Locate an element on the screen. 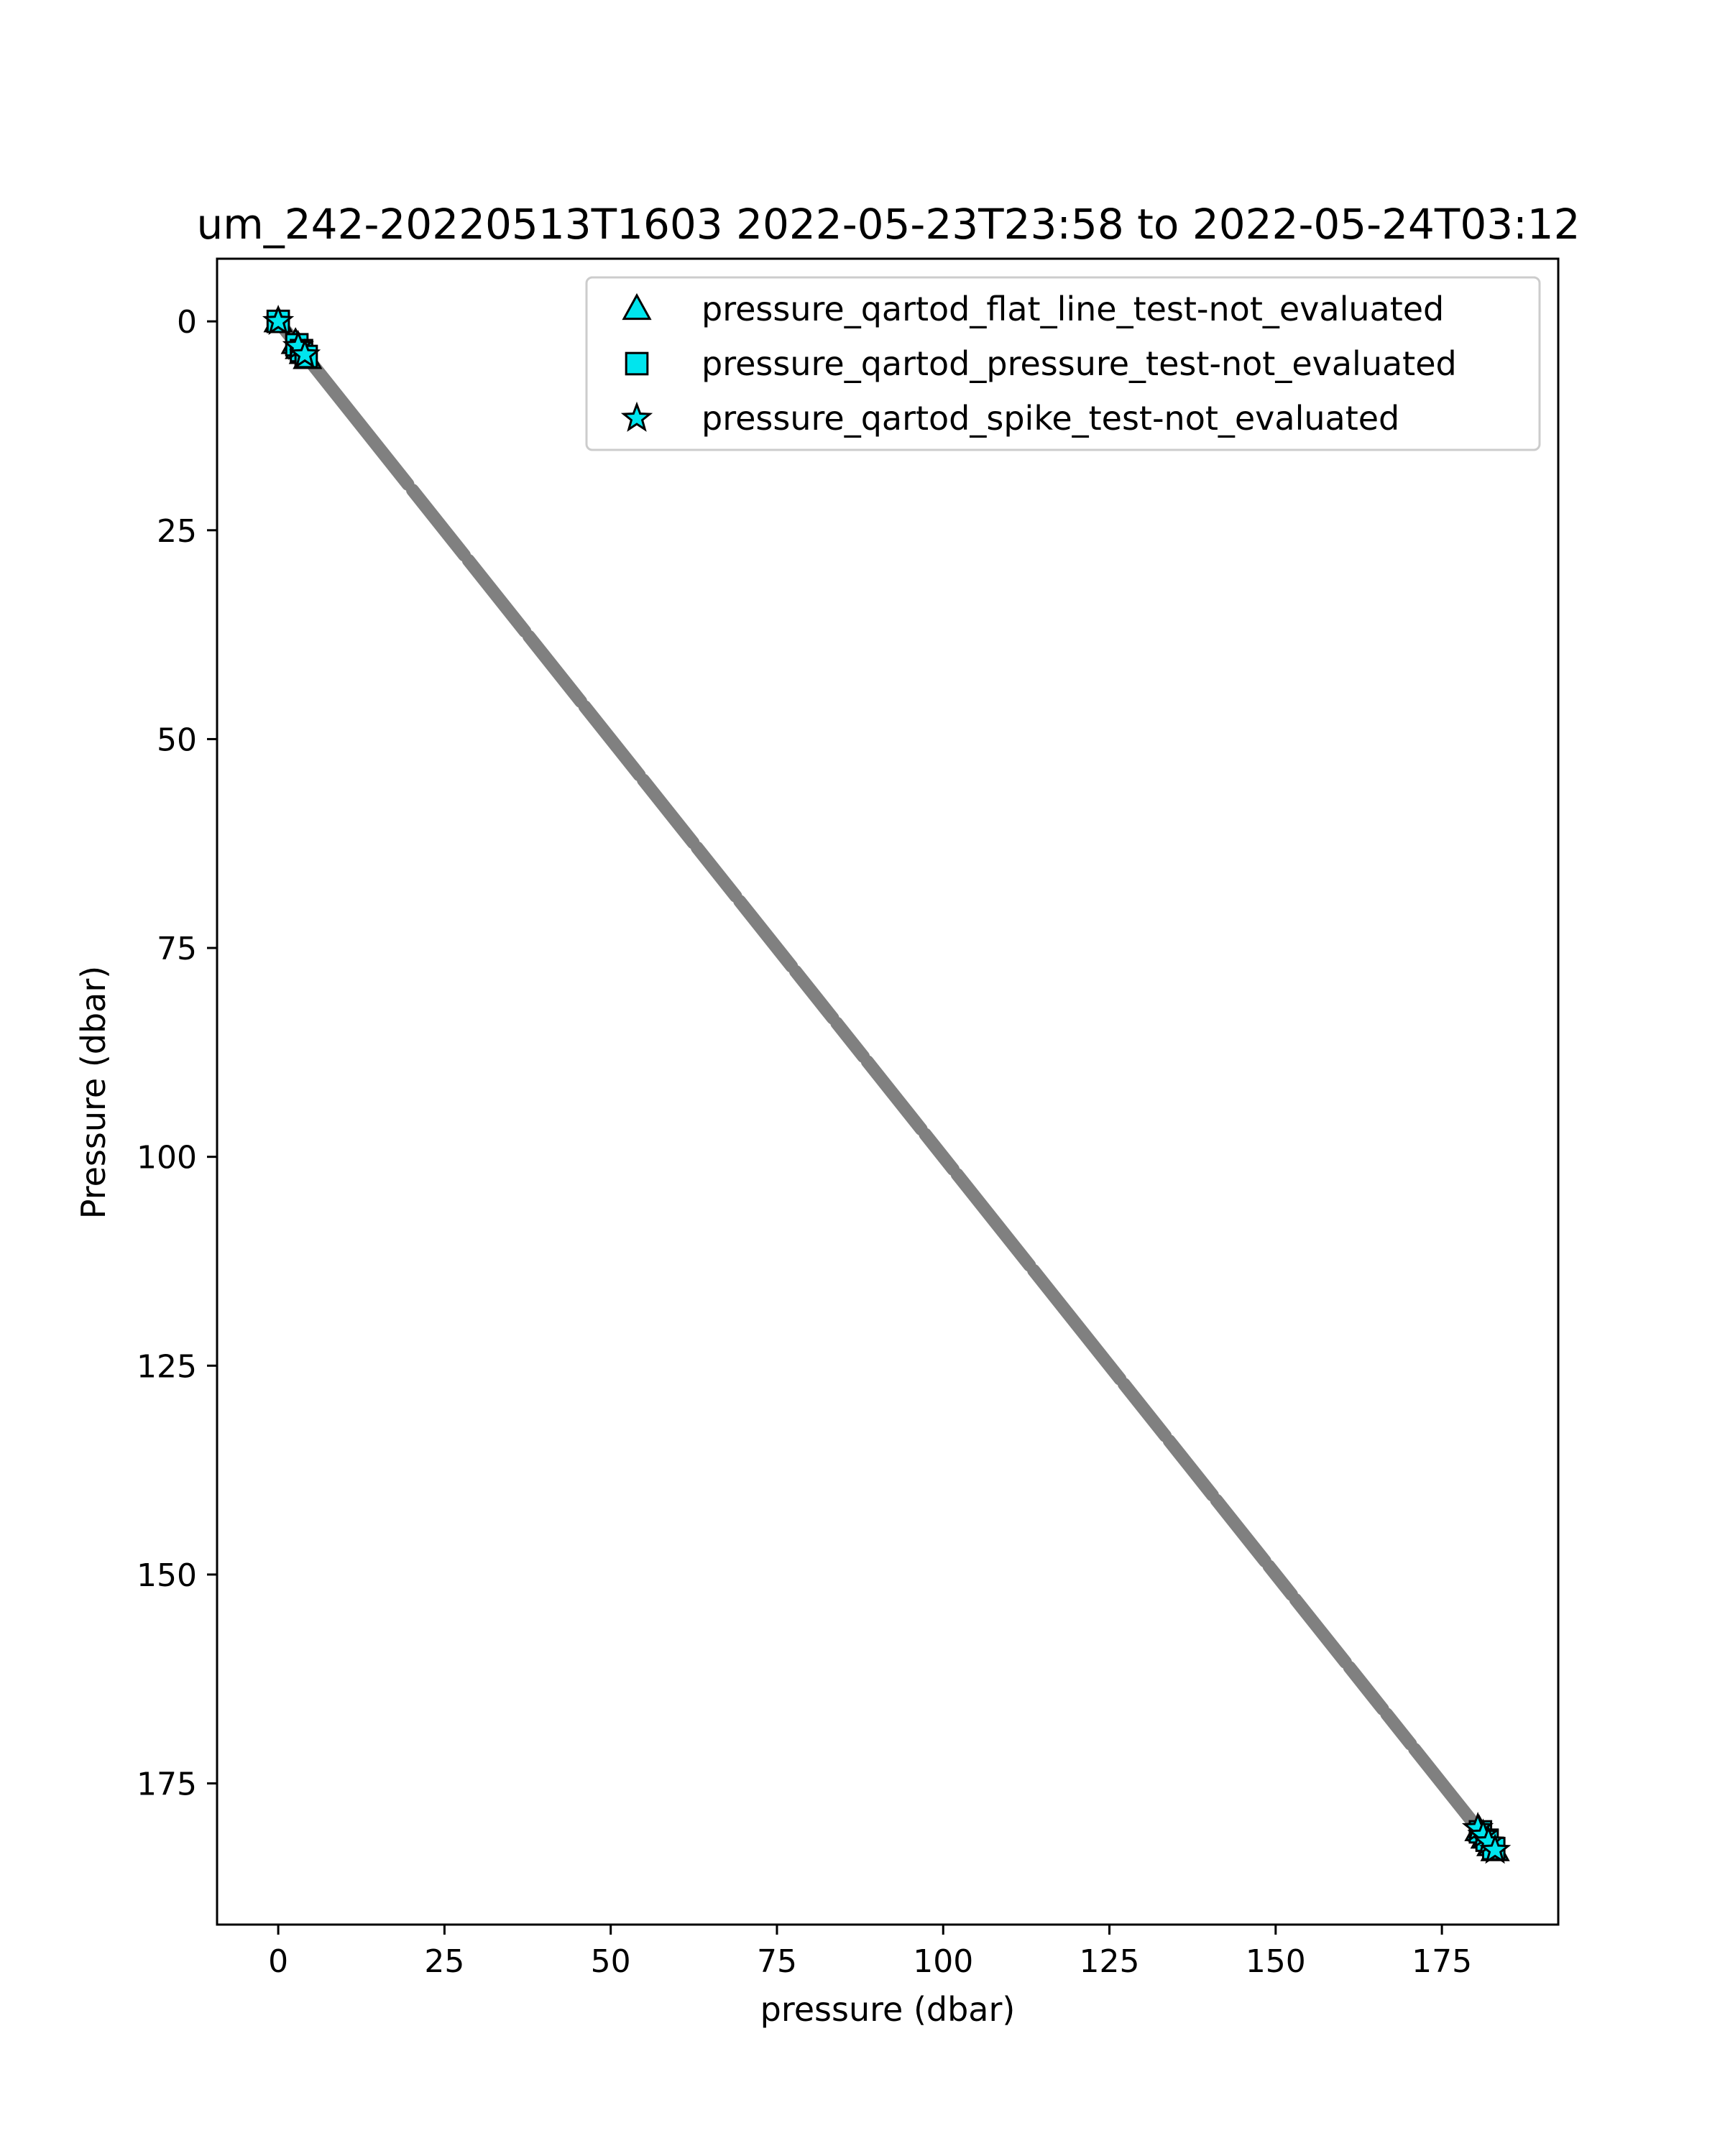 This screenshot has height=2156, width=1725. y-tick-label: 50 is located at coordinates (177, 740).